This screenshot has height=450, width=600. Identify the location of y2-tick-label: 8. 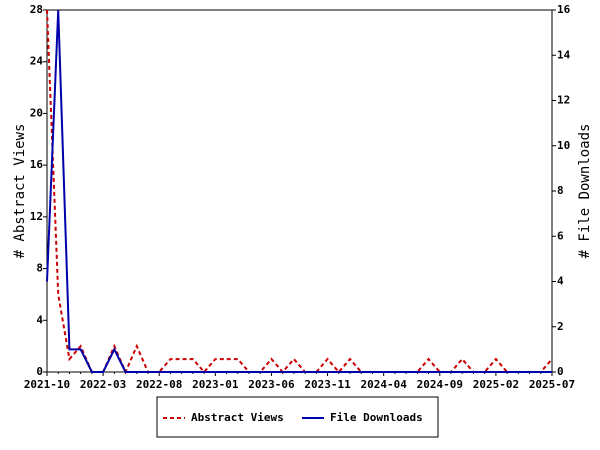
(560, 190).